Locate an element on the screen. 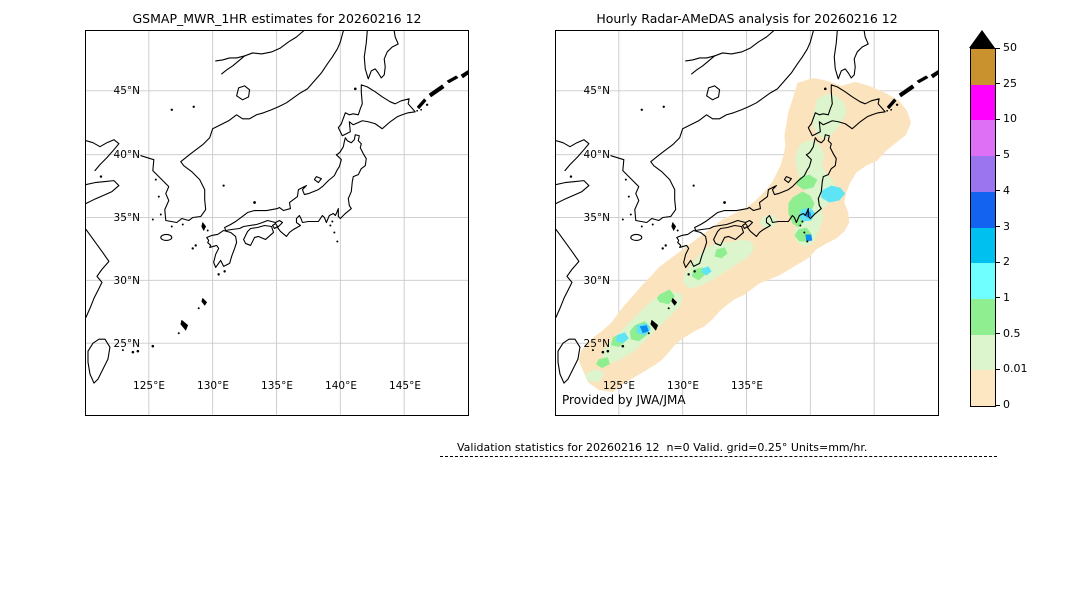 The height and width of the screenshot is (612, 1080). colorbar-tick-label: 0 is located at coordinates (1006, 404).